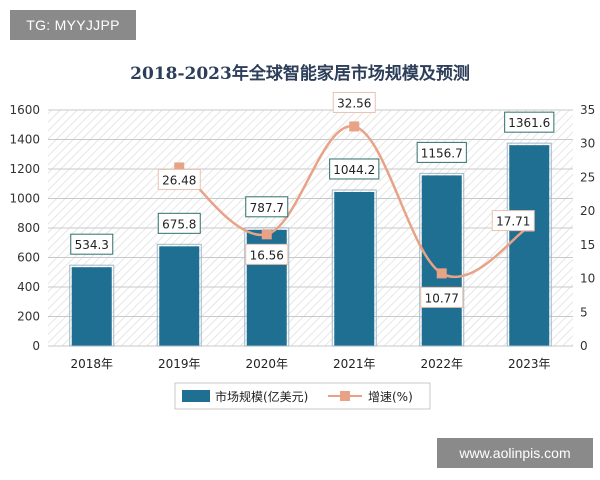 Image resolution: width=600 pixels, height=480 pixels. I want to click on line-data-label: 10.77, so click(442, 298).